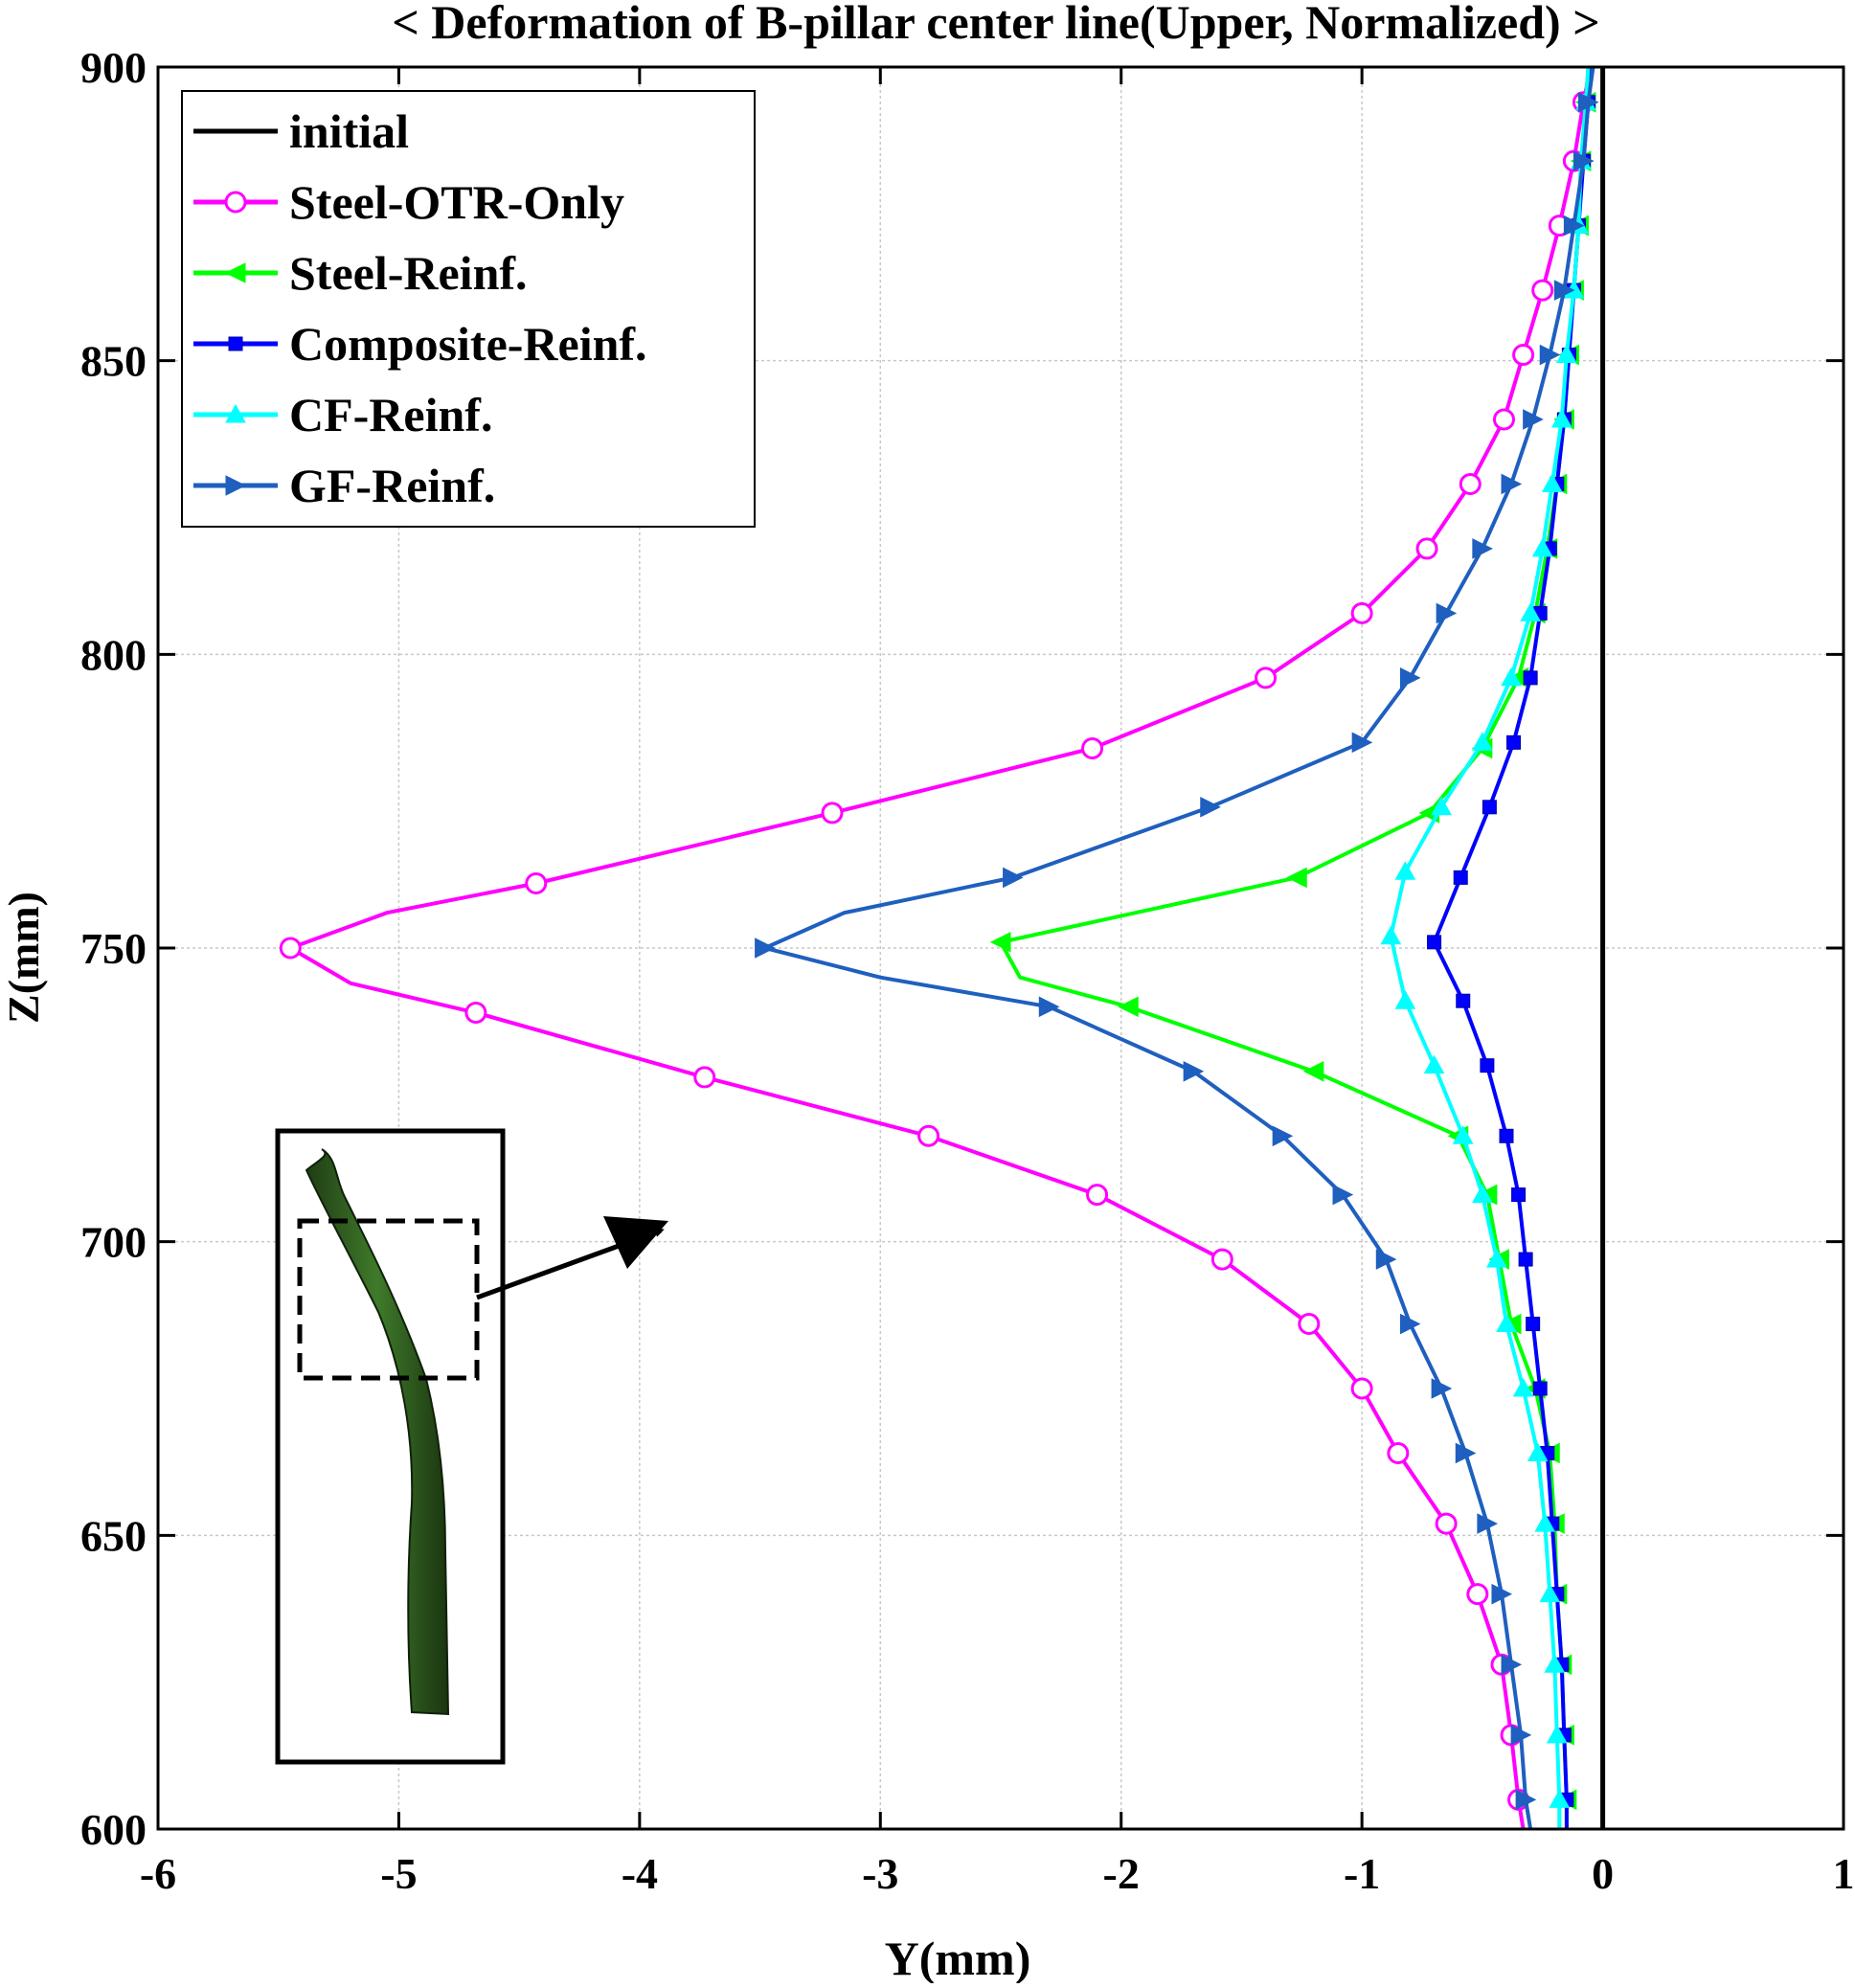 This screenshot has width=1855, height=1988. I want to click on series-line, so click(1490, 947).